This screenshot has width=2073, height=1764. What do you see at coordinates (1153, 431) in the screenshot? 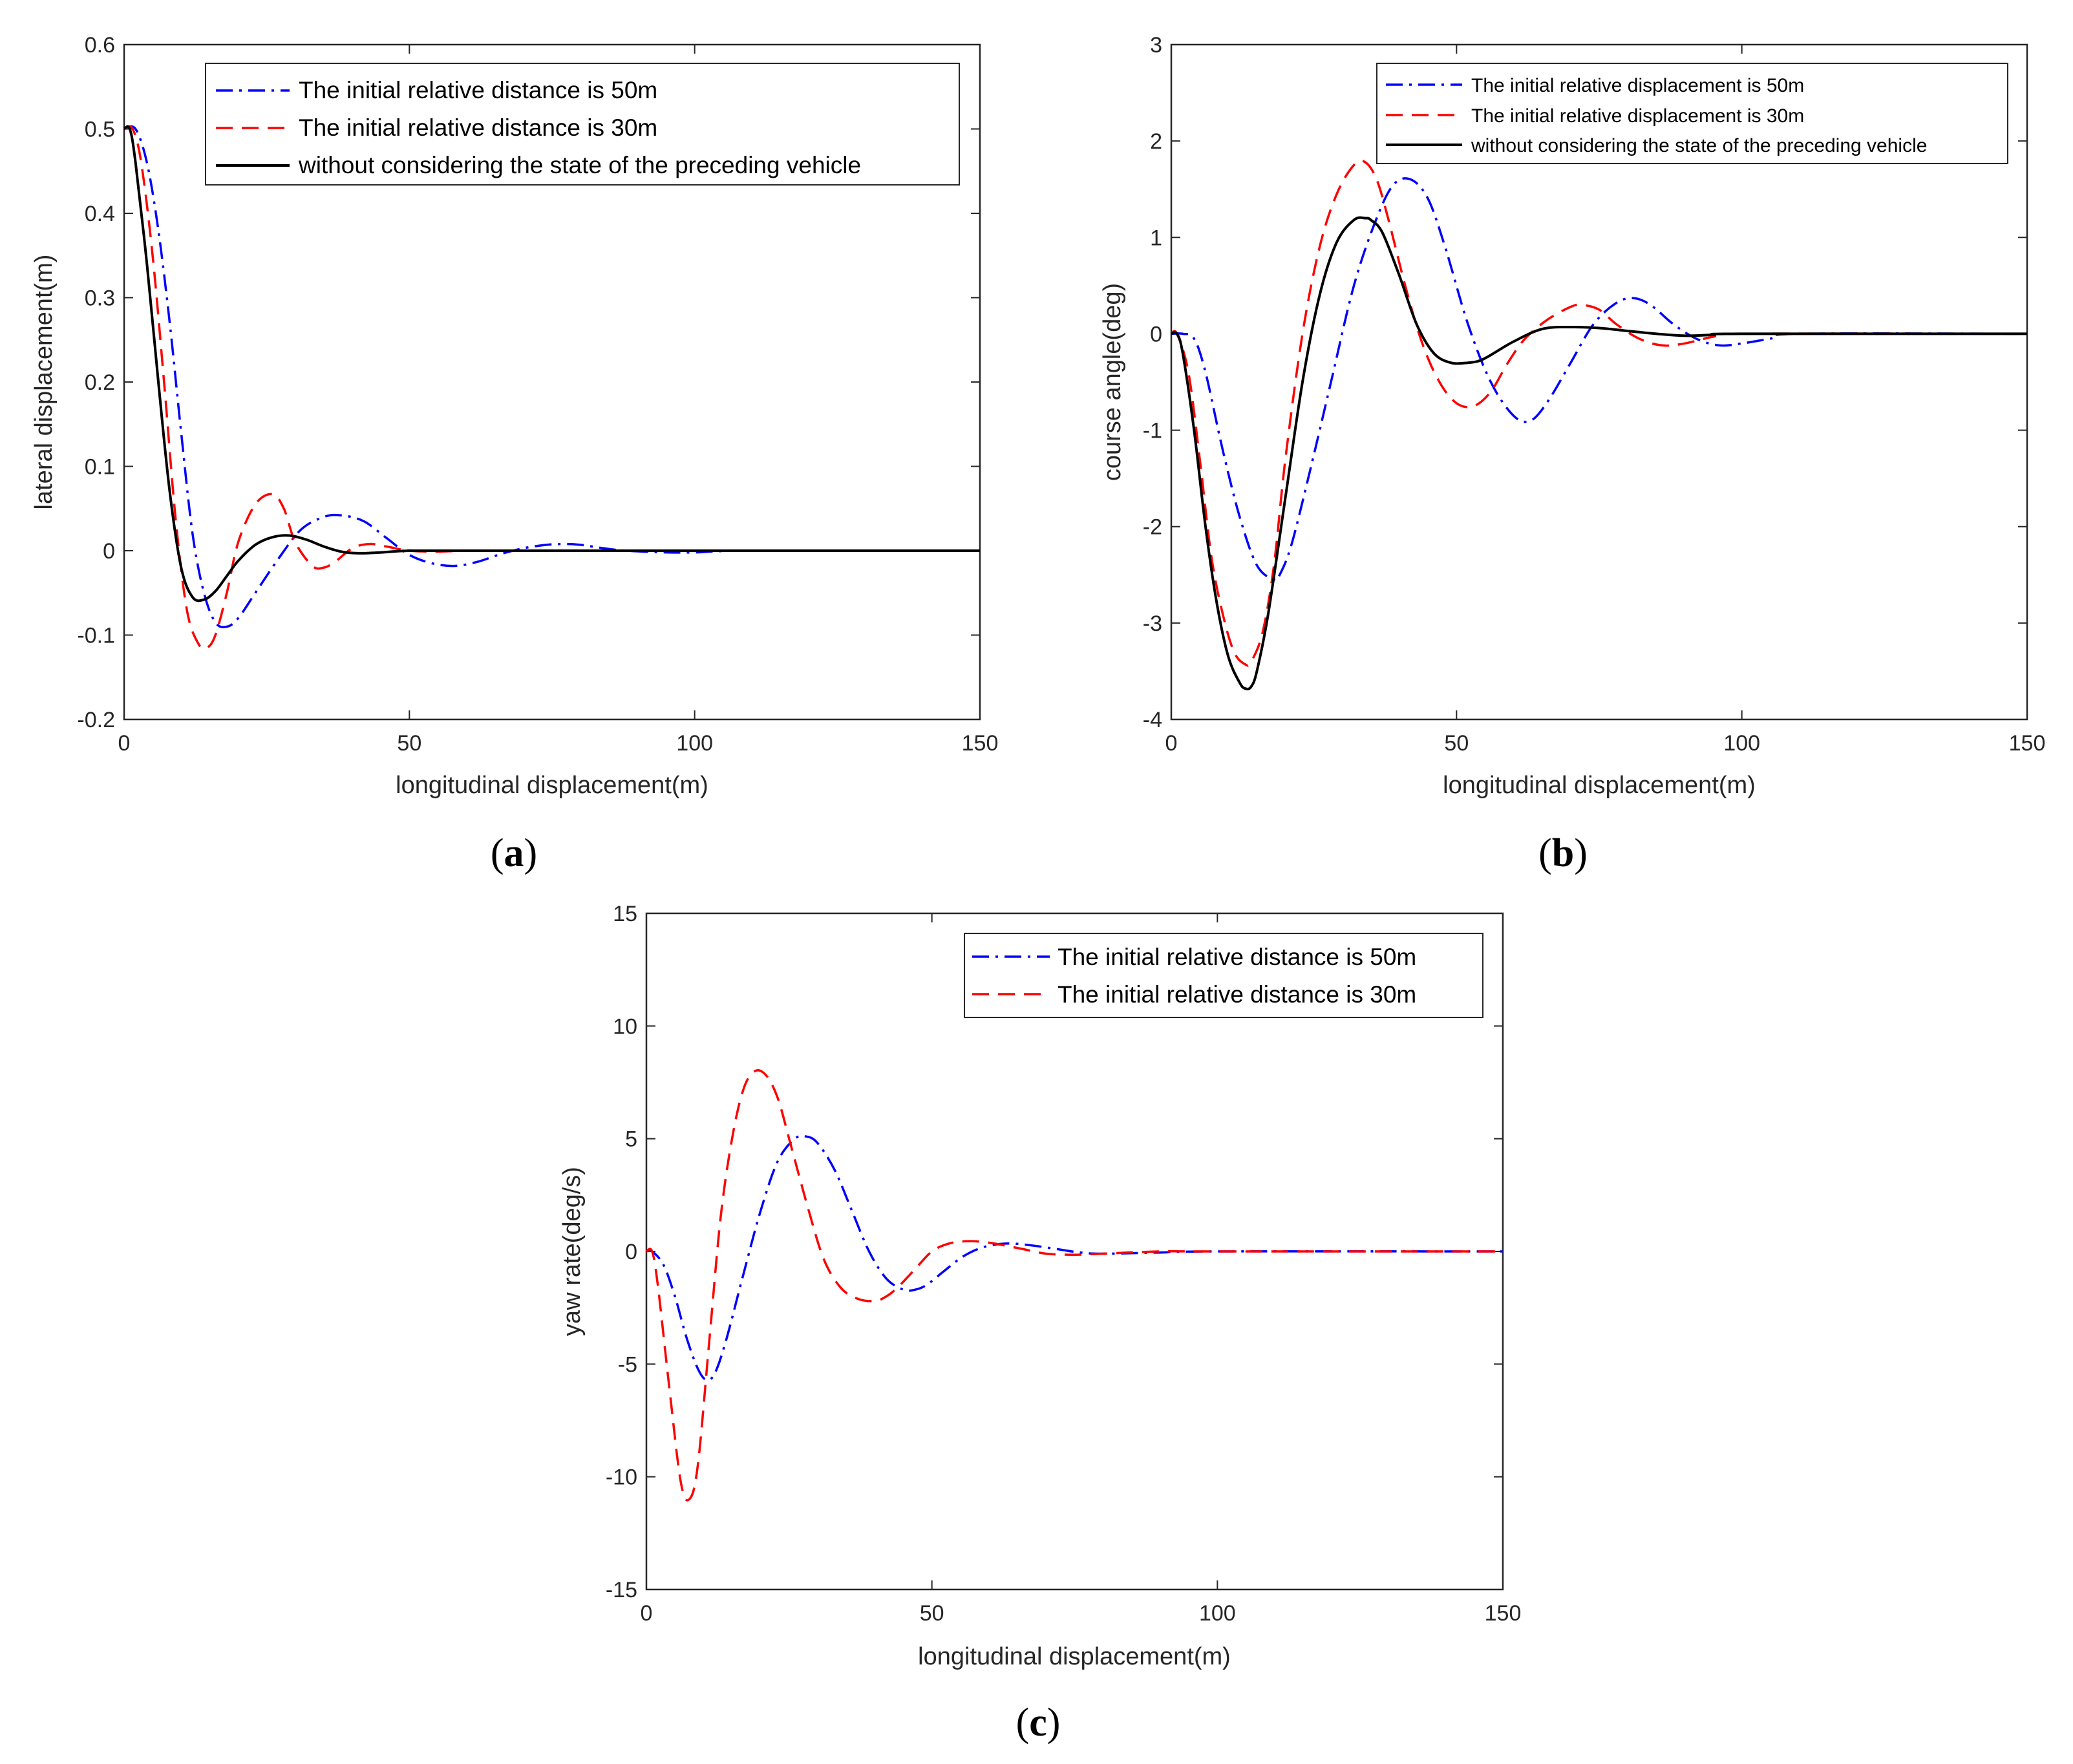
I see `y-tick-label: -1` at bounding box center [1153, 431].